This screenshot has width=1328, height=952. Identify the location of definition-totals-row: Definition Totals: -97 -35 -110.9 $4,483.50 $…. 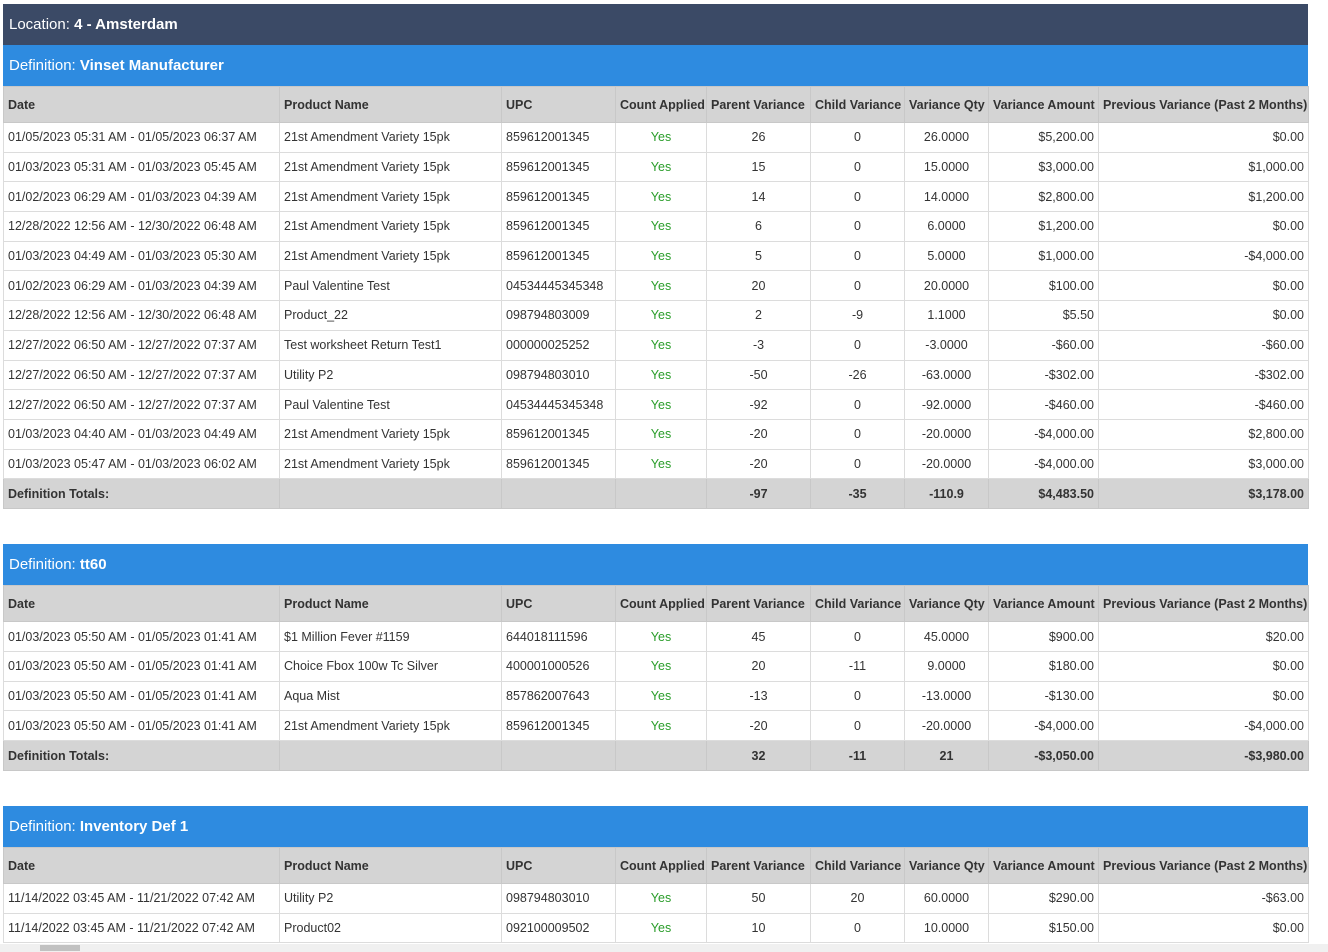
(656, 494).